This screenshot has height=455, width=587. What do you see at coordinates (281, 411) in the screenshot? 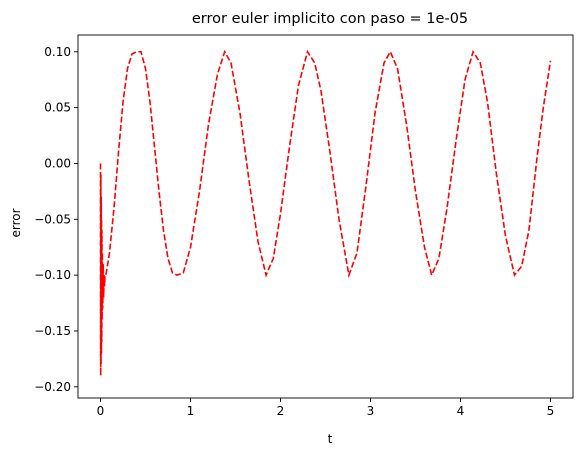
I see `x-tick-label: 2` at bounding box center [281, 411].